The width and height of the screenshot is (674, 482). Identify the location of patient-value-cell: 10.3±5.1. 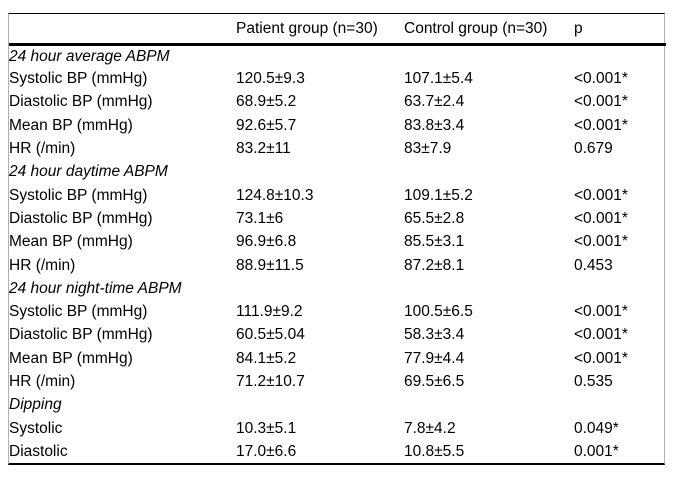
(266, 428).